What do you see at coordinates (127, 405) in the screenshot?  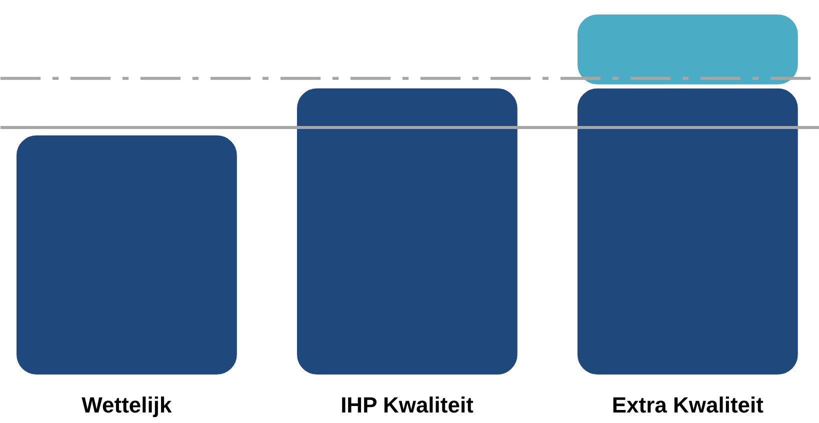 I see `x-tick-label: Wettelijk` at bounding box center [127, 405].